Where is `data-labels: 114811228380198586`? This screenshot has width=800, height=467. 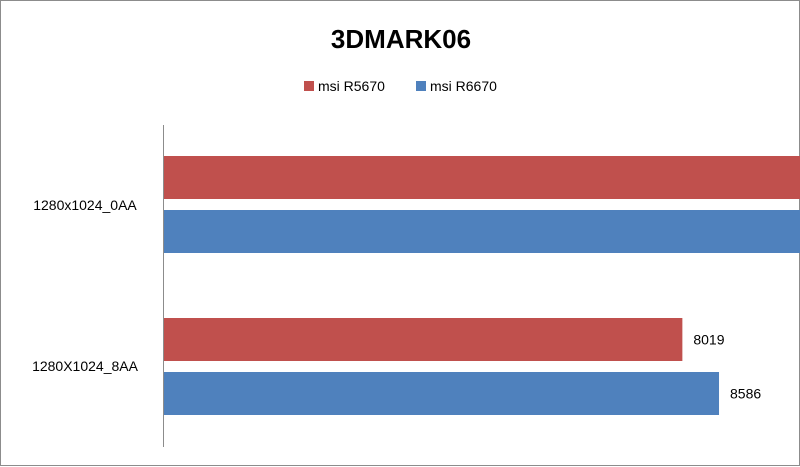 data-labels: 114811228380198586 is located at coordinates (727, 367).